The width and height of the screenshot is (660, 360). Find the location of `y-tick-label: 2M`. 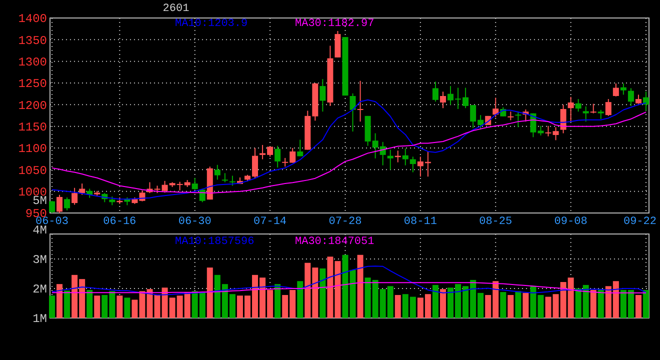

y-tick-label: 2M is located at coordinates (39, 289).